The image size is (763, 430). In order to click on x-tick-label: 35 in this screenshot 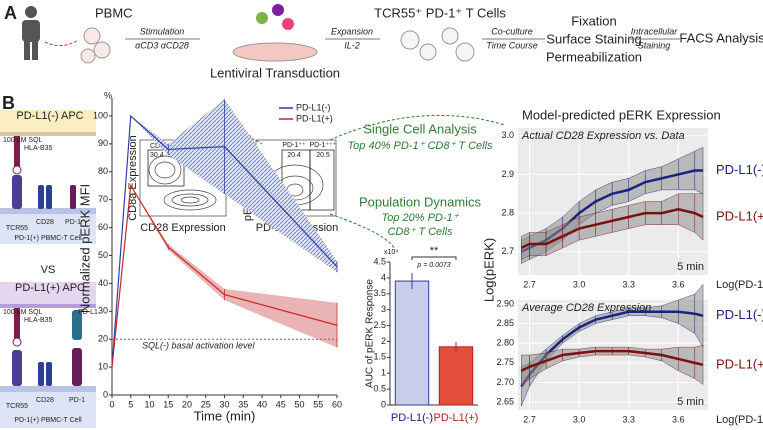, I will do `click(243, 404)`.